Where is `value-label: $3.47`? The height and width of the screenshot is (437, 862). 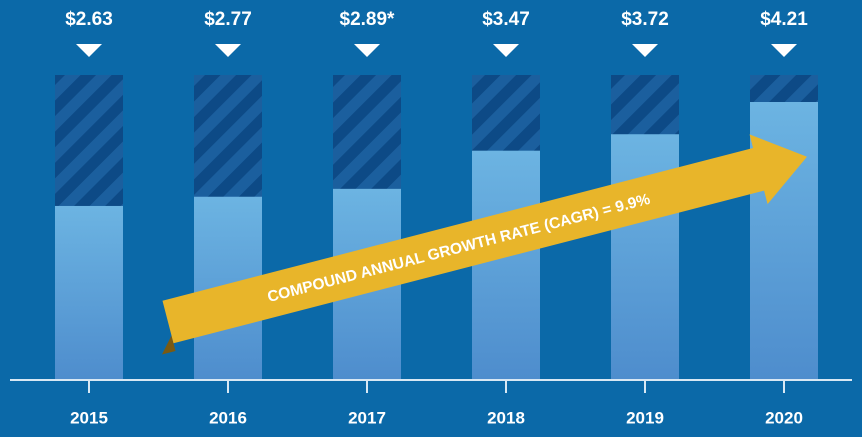 value-label: $3.47 is located at coordinates (506, 19).